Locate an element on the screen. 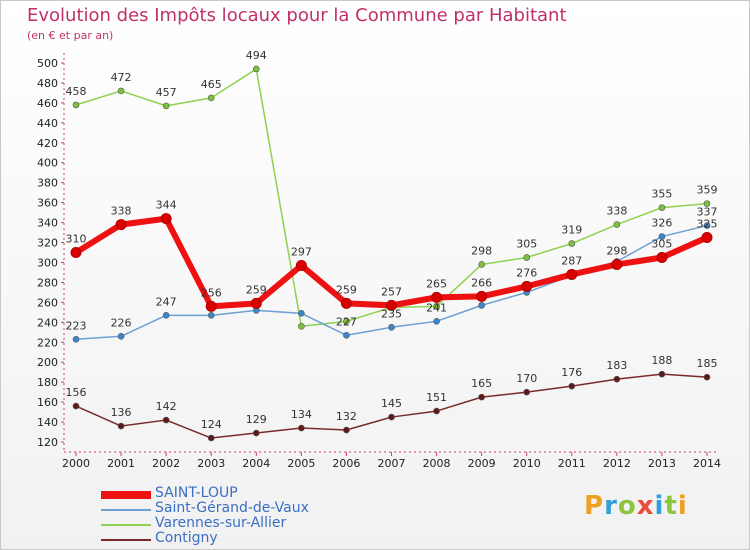 This screenshot has height=550, width=750. x-tick-label: 2006 is located at coordinates (346, 463).